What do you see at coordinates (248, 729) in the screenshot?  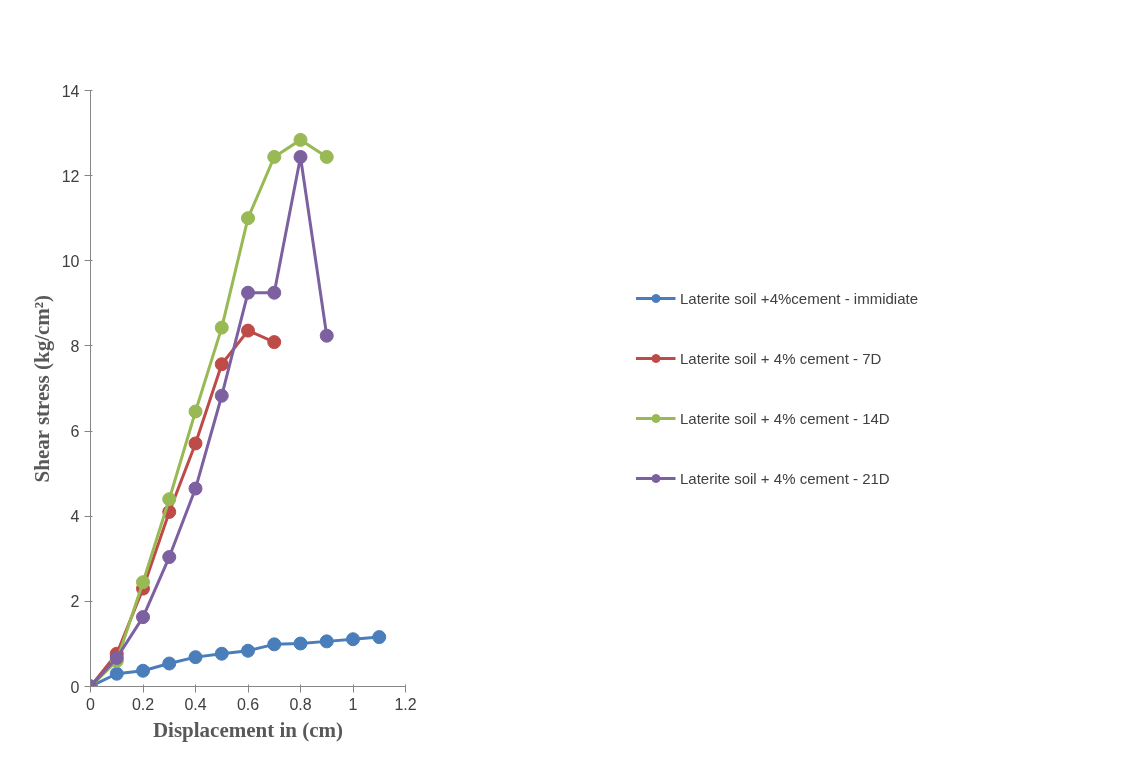 I see `x-axis-title: Displacement in (cm)` at bounding box center [248, 729].